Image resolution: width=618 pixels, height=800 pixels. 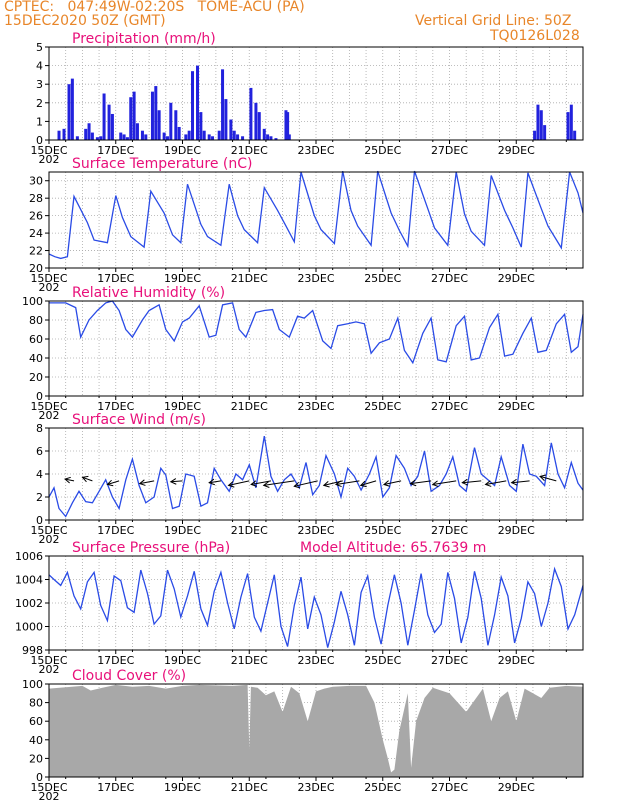 I want to click on model-code: TQ0126L028, so click(x=535, y=36).